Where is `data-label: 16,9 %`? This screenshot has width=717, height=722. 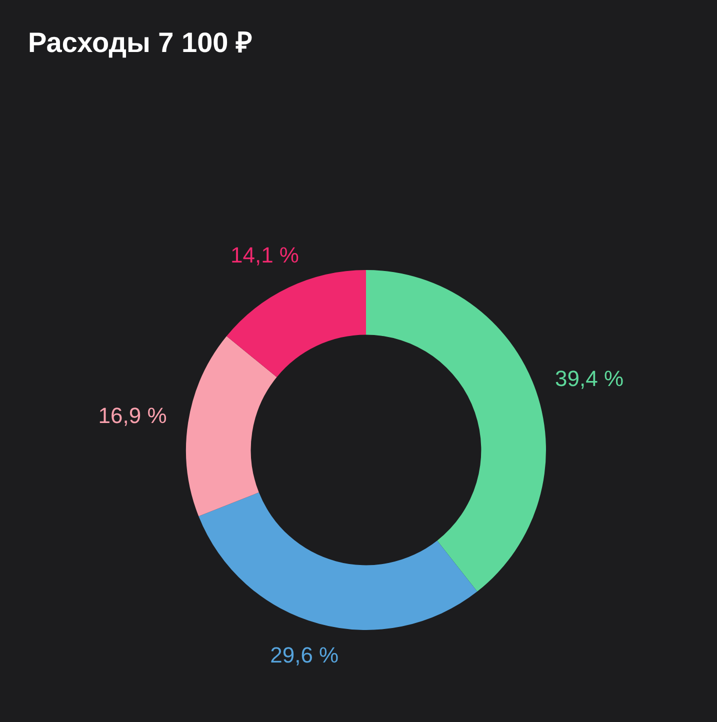
data-label: 16,9 % is located at coordinates (132, 415).